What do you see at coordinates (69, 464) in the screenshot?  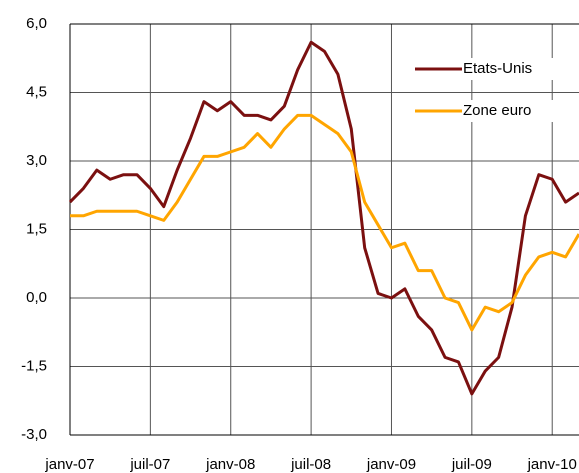 I see `x-tick-label: janv-07` at bounding box center [69, 464].